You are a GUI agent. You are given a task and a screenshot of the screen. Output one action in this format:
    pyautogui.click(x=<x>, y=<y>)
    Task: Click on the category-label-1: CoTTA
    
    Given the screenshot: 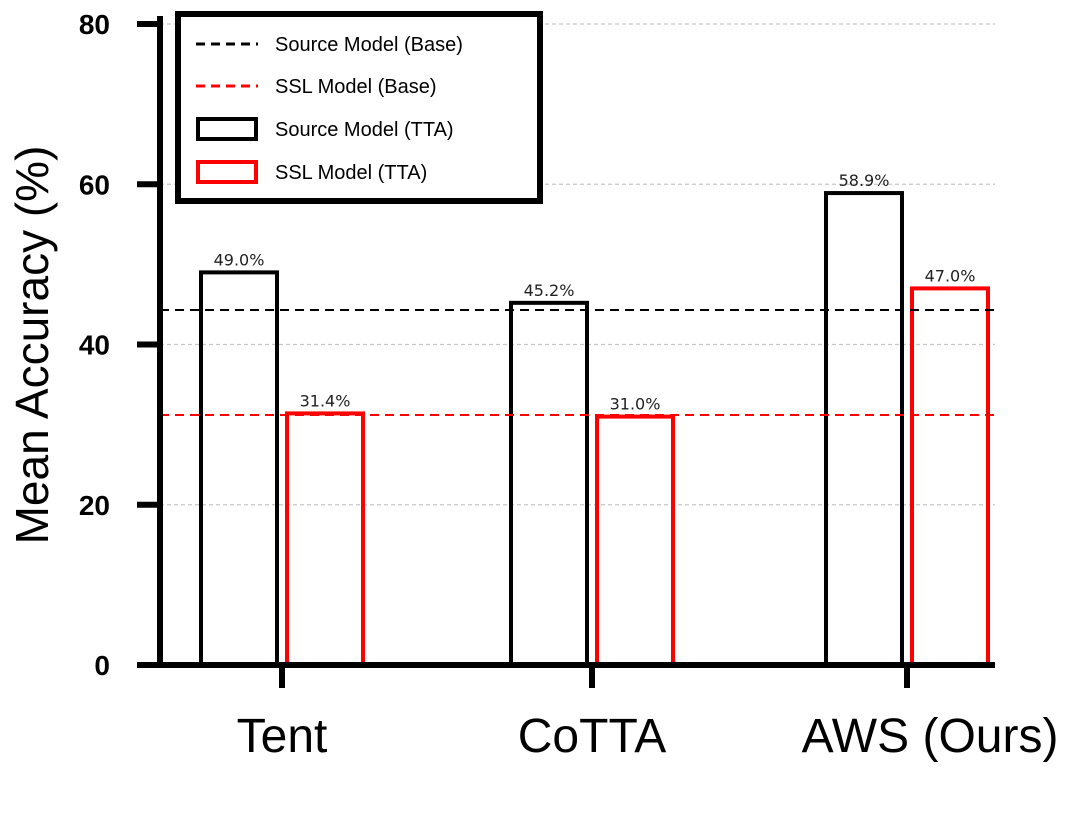 What is the action you would take?
    pyautogui.click(x=592, y=736)
    